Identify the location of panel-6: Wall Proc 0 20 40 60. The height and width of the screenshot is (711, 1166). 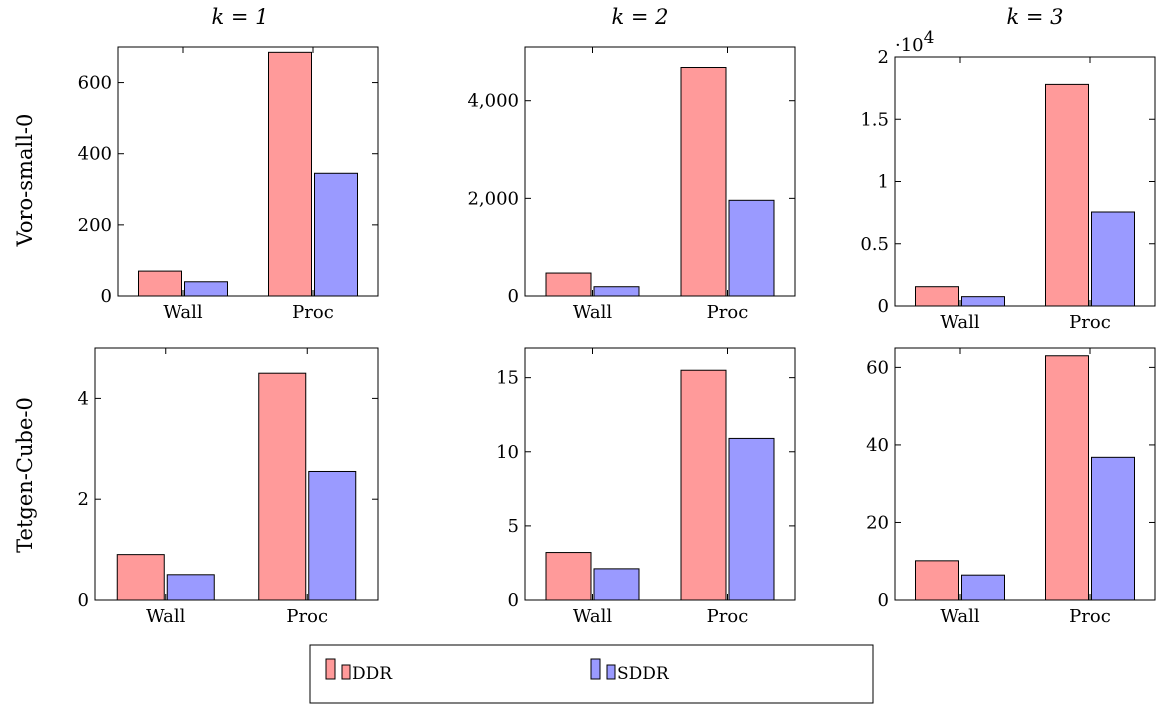
(1011, 487).